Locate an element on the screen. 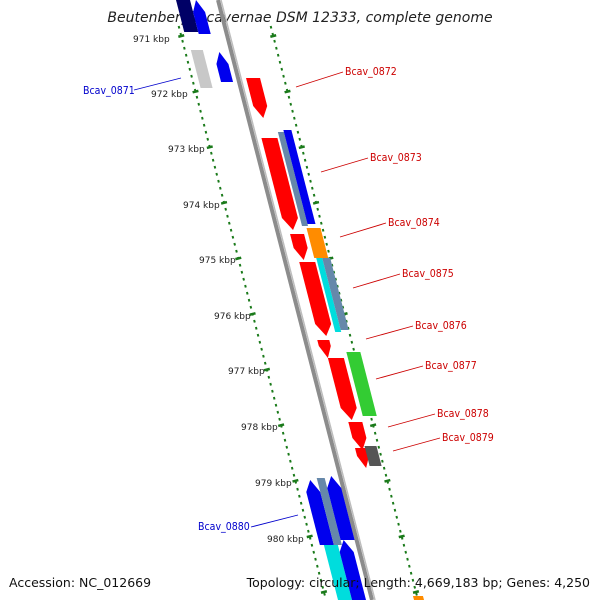  gene-label-bcav-0872: Bcav_0872 is located at coordinates (371, 72).